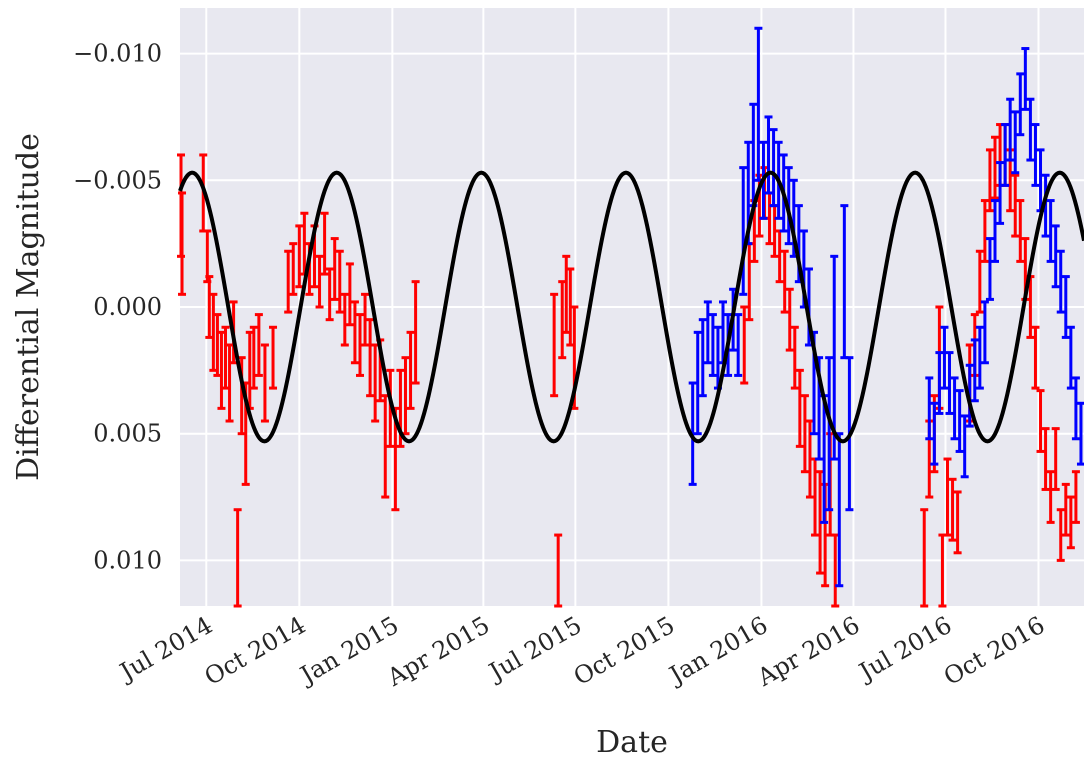 Image resolution: width=1084 pixels, height=761 pixels. Describe the element at coordinates (808, 651) in the screenshot. I see `x-tick-label: Apr 2016` at that location.